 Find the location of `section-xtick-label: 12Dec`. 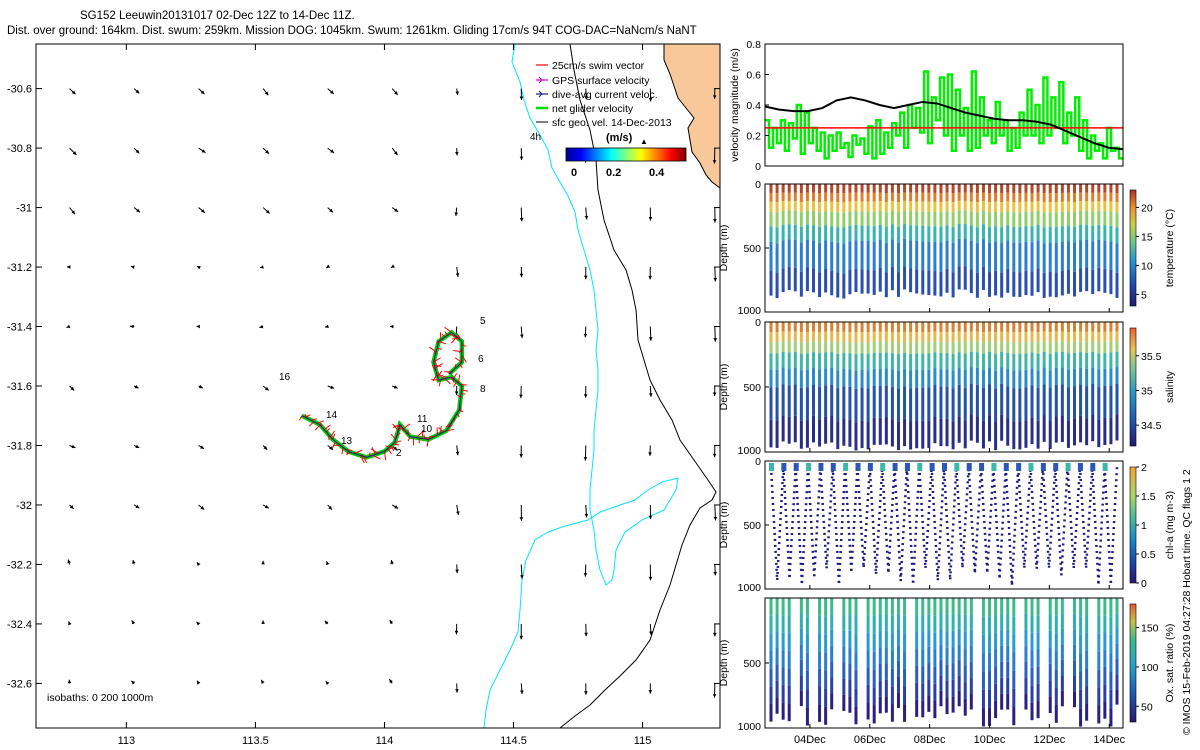

section-xtick-label: 12Dec is located at coordinates (1049, 740).